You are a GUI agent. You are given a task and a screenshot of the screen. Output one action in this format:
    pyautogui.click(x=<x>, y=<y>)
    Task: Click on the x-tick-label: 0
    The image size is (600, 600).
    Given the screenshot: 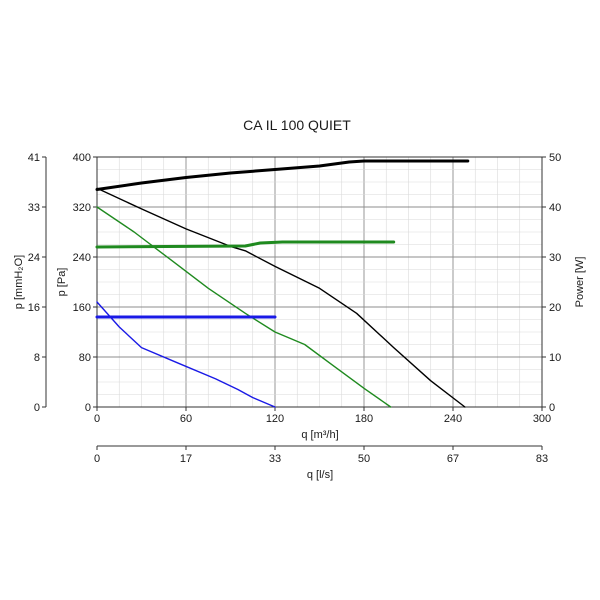 What is the action you would take?
    pyautogui.click(x=97, y=419)
    